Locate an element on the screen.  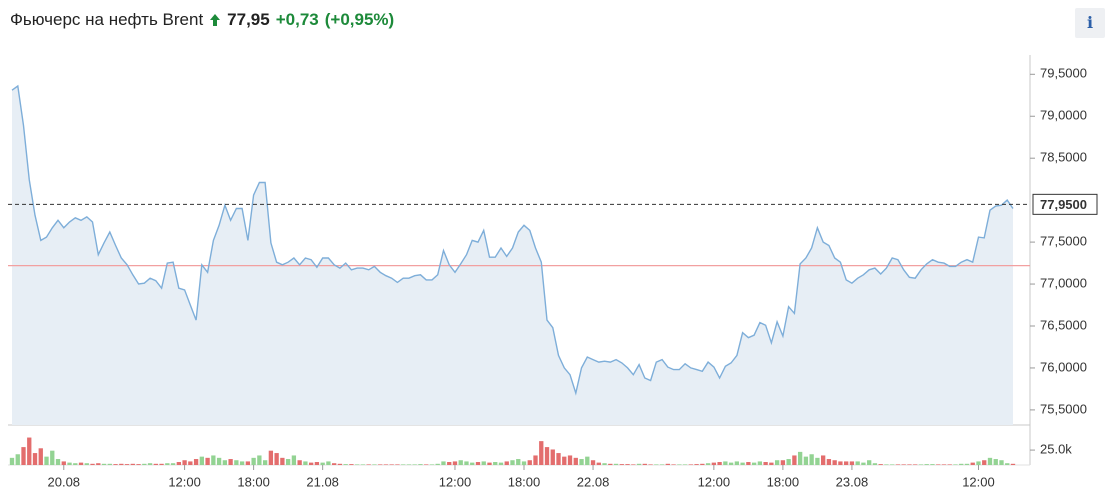
x-tick-label: 12:00 is located at coordinates (455, 481).